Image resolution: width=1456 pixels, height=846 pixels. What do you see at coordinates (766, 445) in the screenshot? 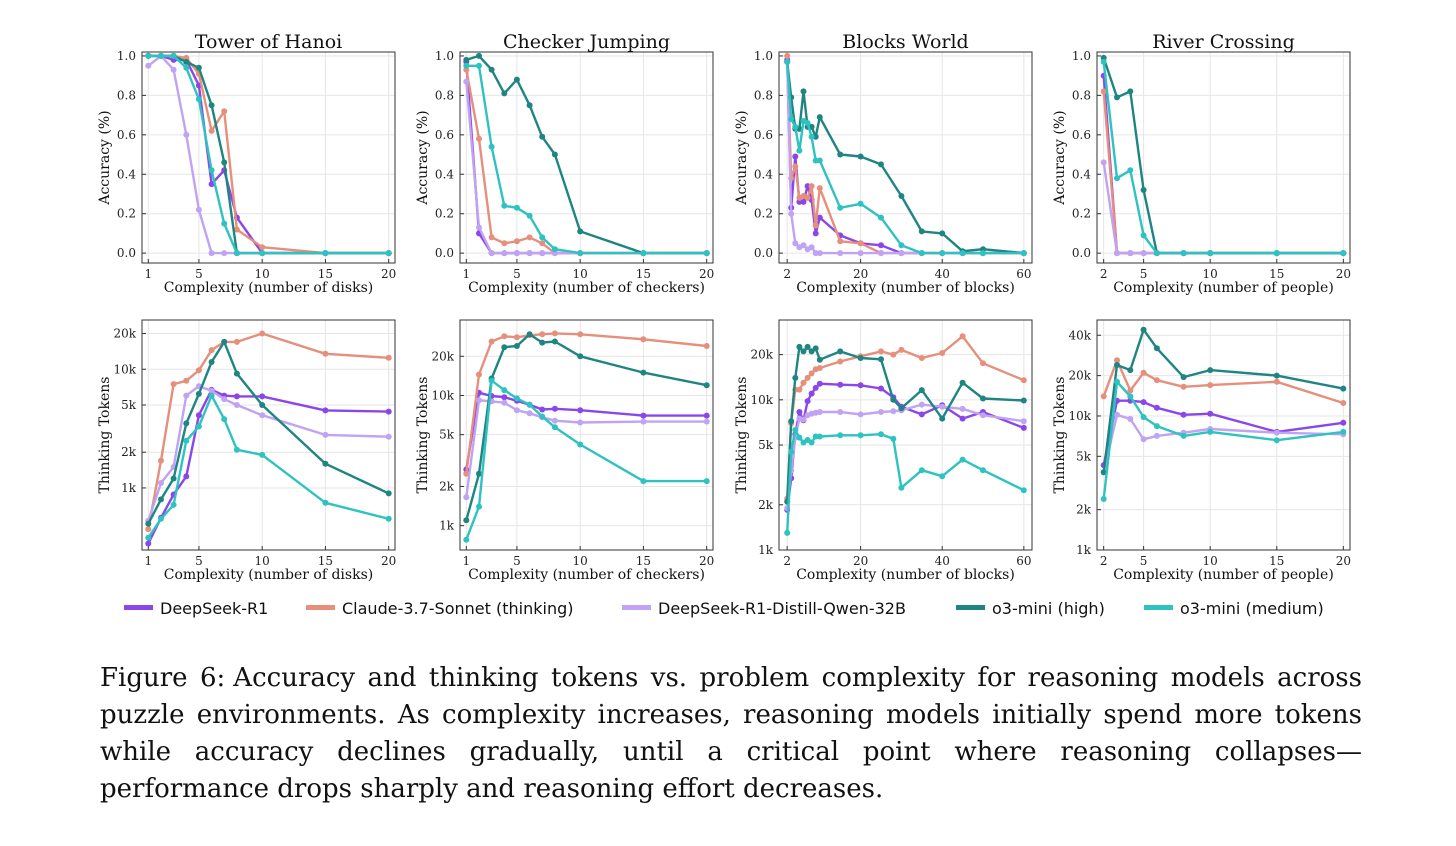
I see `panel-7-y-tick-label: 5k` at bounding box center [766, 445].